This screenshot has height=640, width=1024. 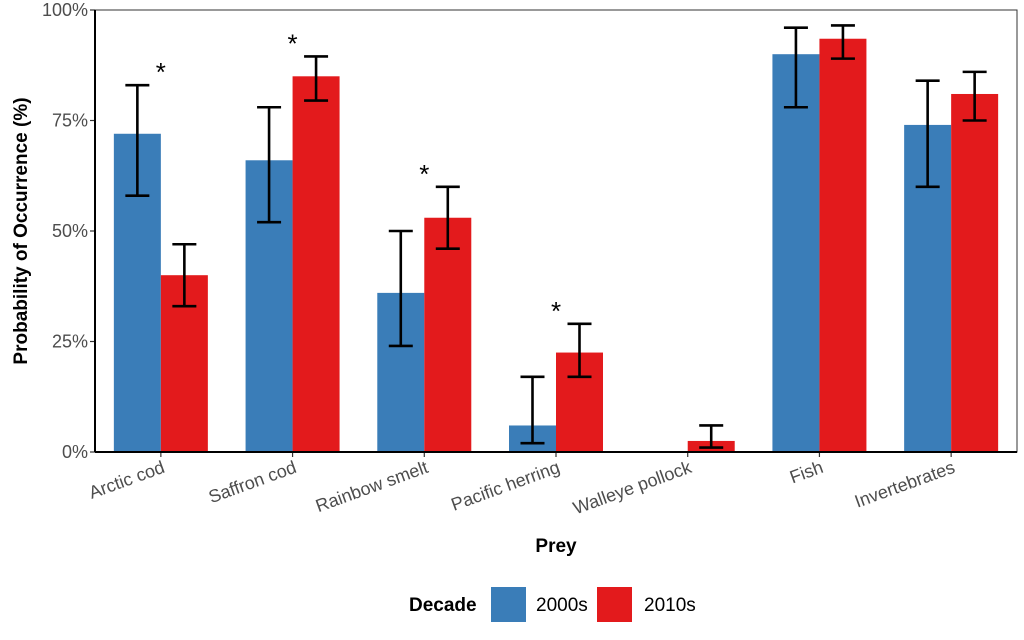 What do you see at coordinates (556, 546) in the screenshot?
I see `x-axis-title: Prey` at bounding box center [556, 546].